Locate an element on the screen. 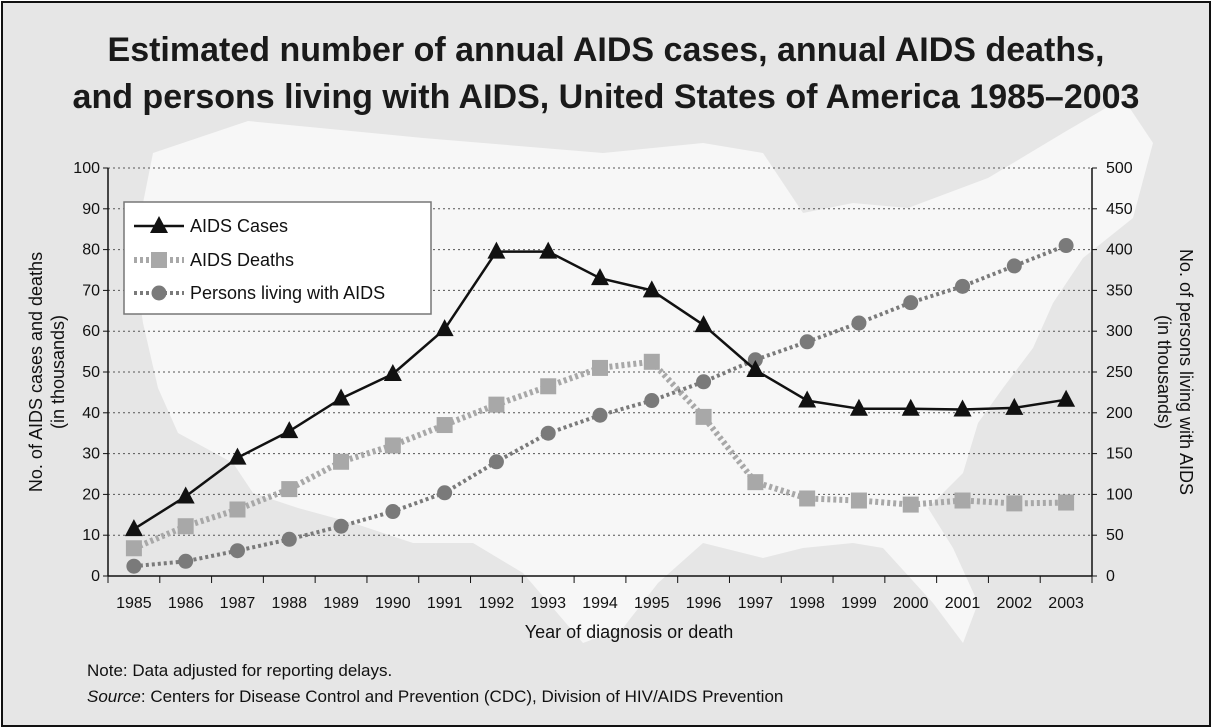  legend-entry-deaths: AIDS Deaths is located at coordinates (214, 260).